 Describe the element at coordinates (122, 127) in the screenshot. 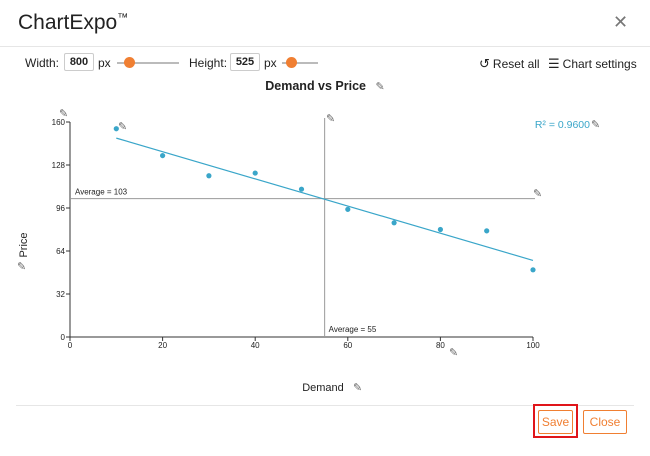

I see `edit-point-pencil-icon: ✎` at that location.